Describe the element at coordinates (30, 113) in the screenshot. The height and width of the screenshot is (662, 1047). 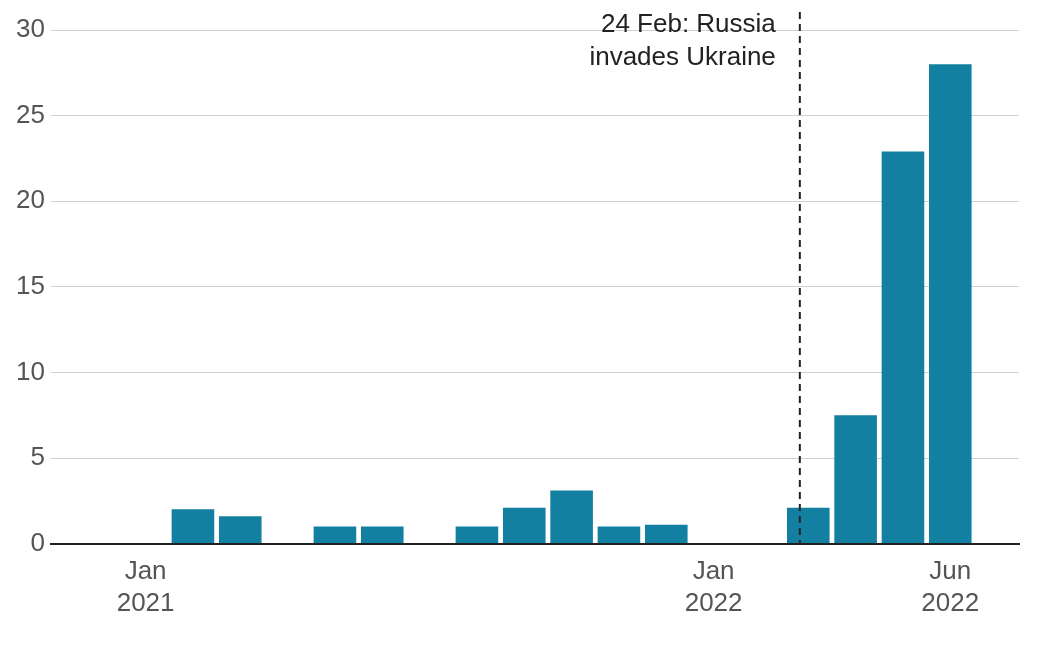
I see `y-tick-label: 25` at that location.